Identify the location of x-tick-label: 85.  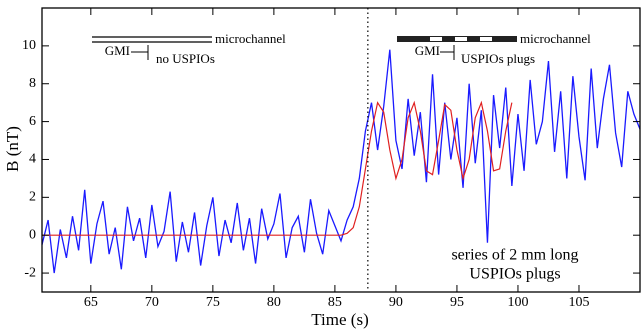
(335, 302).